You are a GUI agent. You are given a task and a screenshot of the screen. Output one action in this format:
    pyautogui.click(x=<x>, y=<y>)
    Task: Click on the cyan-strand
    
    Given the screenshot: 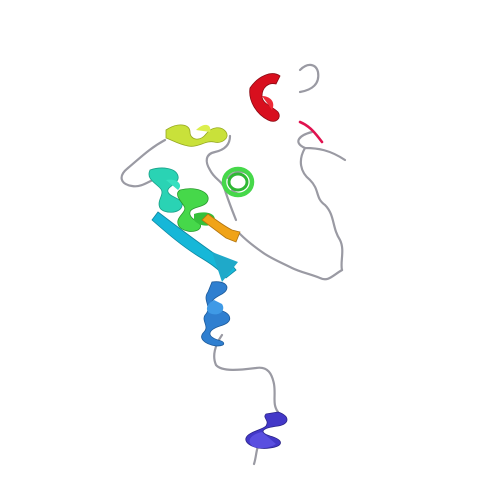 What is the action you would take?
    pyautogui.click(x=194, y=246)
    